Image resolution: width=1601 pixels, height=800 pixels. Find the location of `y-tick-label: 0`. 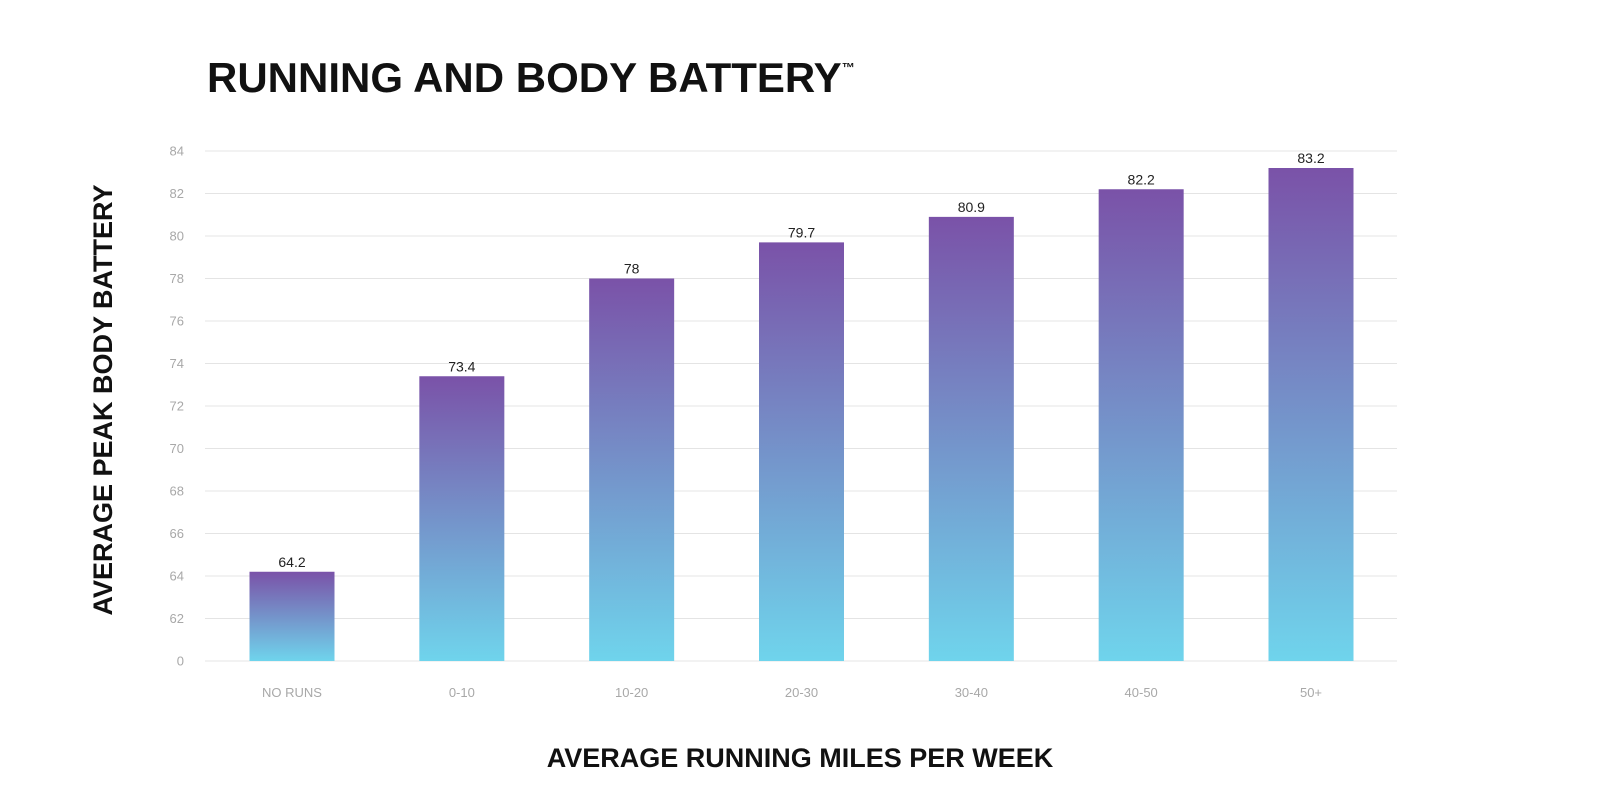

y-tick-label: 0 is located at coordinates (180, 661).